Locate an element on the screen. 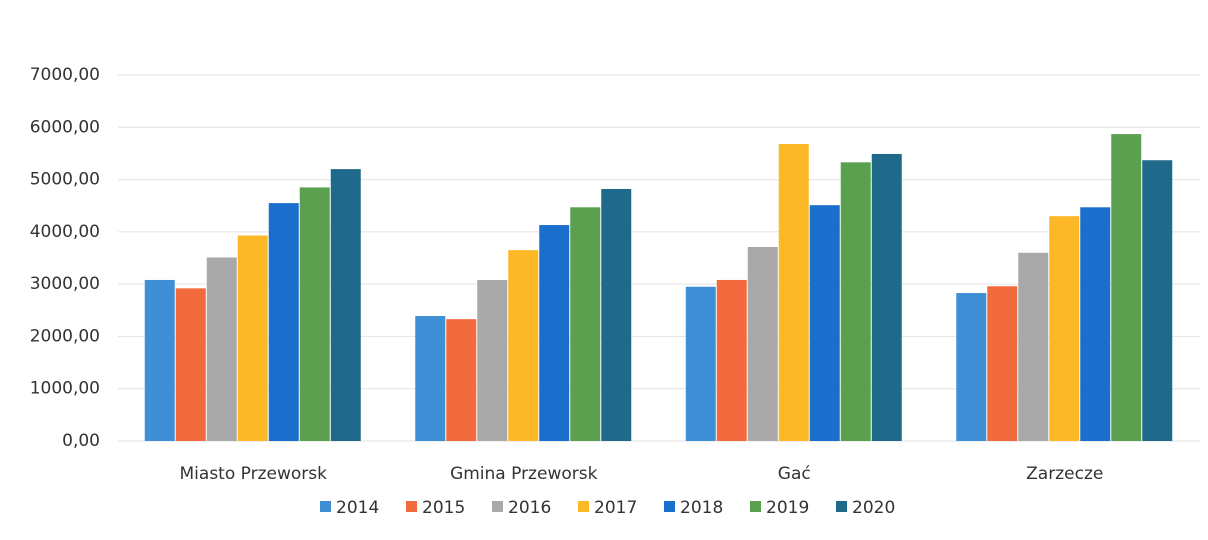 Image resolution: width=1208 pixels, height=540 pixels. y-tick-label: 6000,00 is located at coordinates (65, 127).